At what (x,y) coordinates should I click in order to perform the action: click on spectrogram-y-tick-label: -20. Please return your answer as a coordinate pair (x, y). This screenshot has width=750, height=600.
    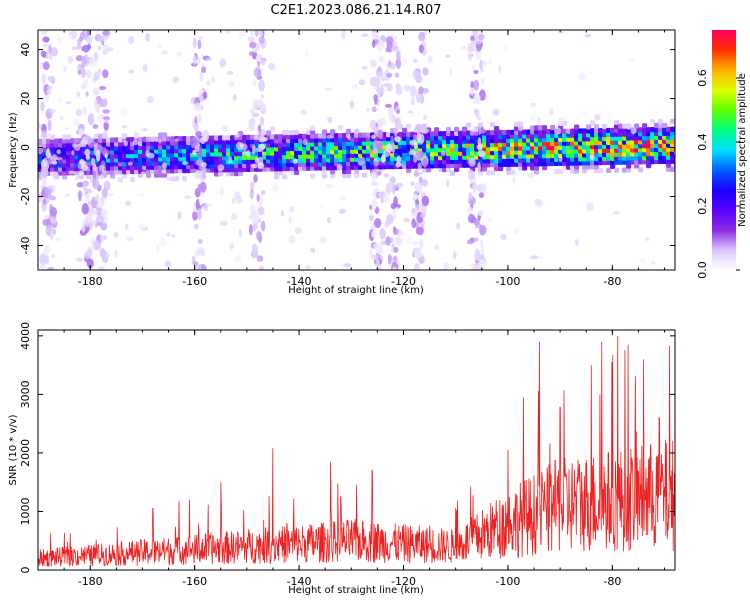
    Looking at the image, I should click on (25, 197).